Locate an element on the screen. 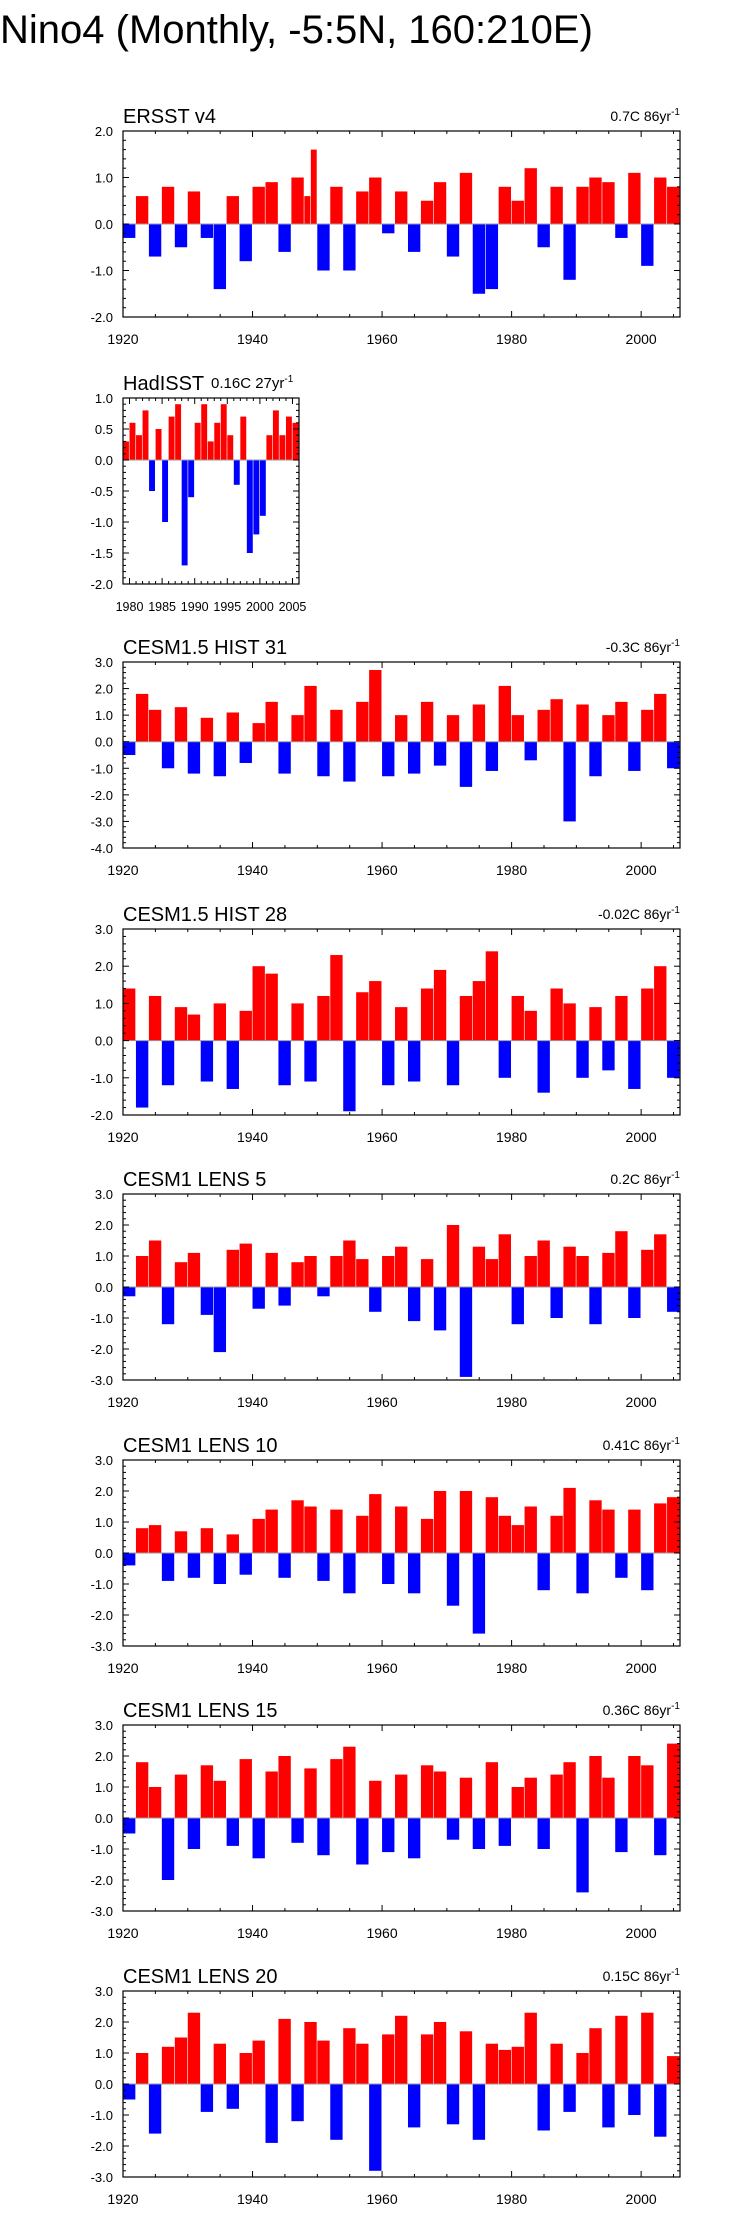 The image size is (746, 2217). x-tick-label: 1940 is located at coordinates (252, 339).